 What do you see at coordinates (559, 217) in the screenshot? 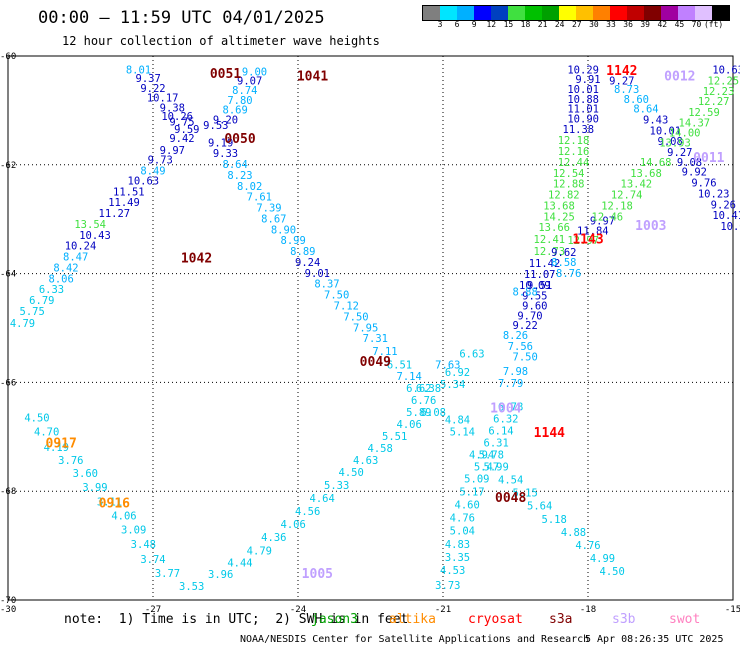
I see `swh-value: 14.25` at bounding box center [559, 217].